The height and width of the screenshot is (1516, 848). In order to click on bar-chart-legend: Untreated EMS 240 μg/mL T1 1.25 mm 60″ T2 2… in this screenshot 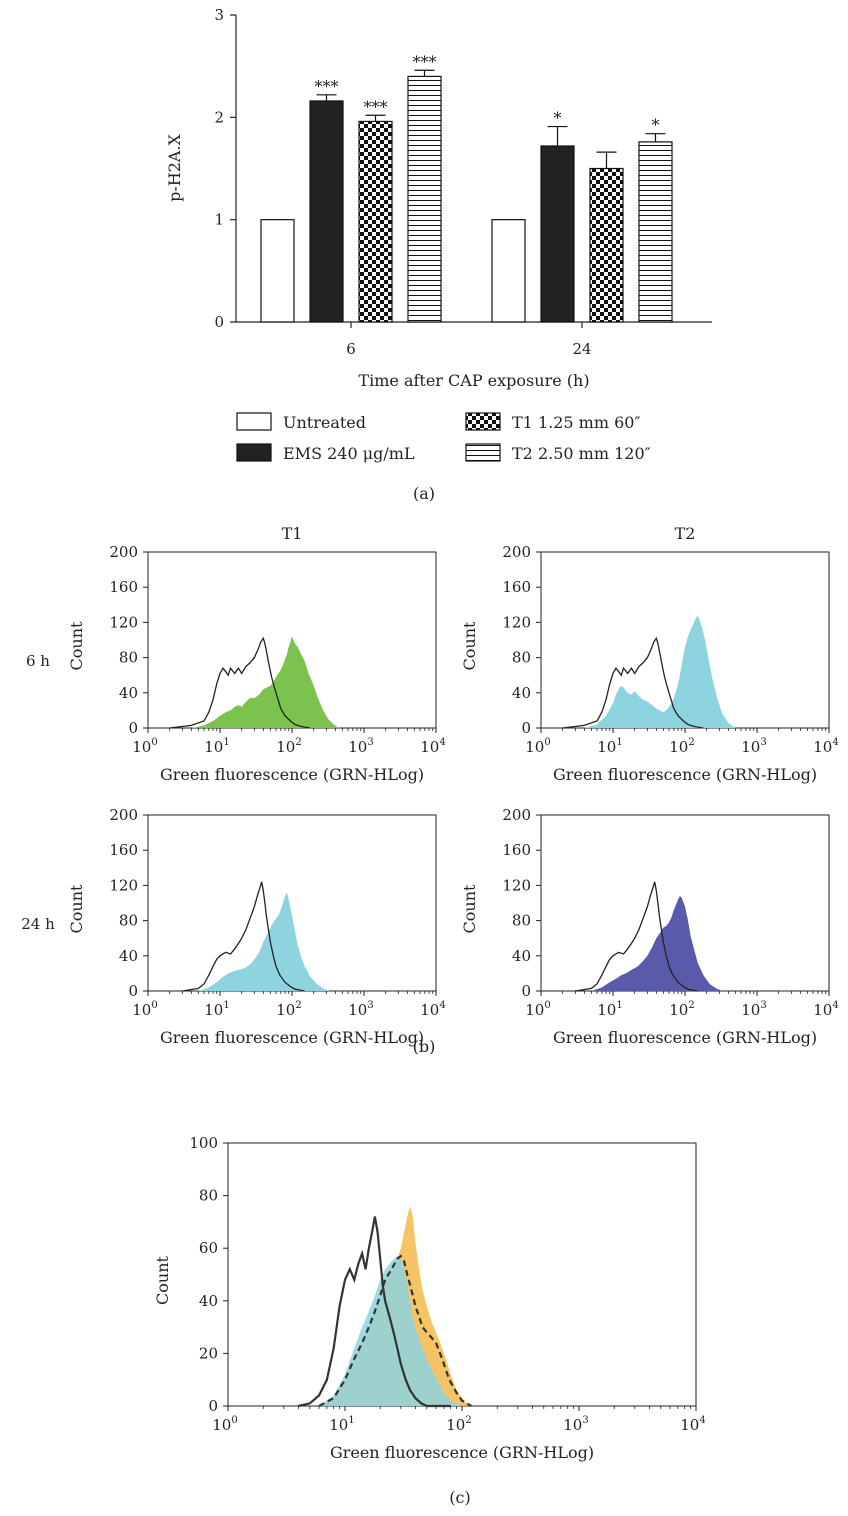, I will do `click(443, 437)`.